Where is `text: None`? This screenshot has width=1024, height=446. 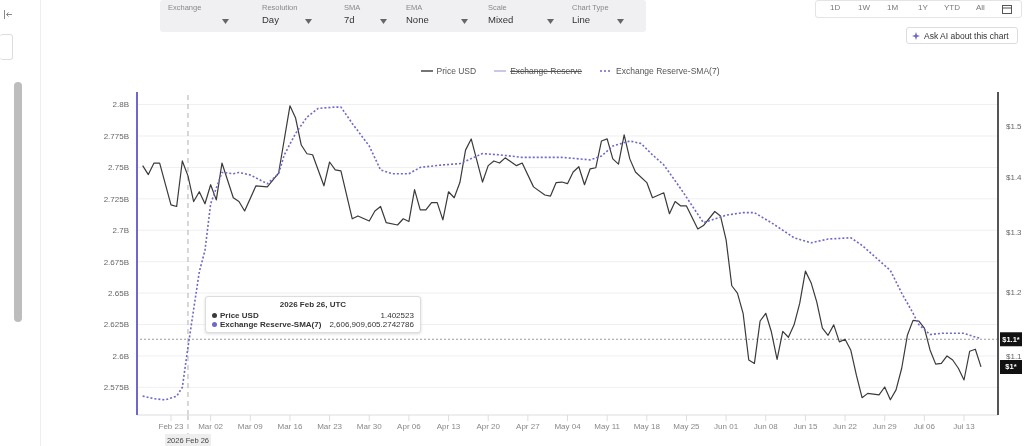 text: None is located at coordinates (417, 20).